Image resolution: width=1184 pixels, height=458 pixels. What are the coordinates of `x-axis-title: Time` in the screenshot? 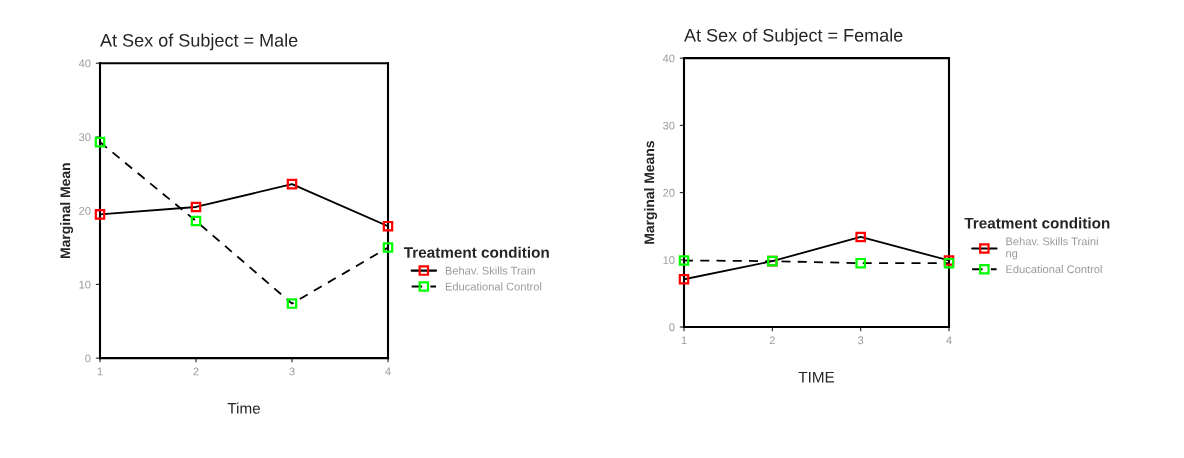 It's located at (244, 408).